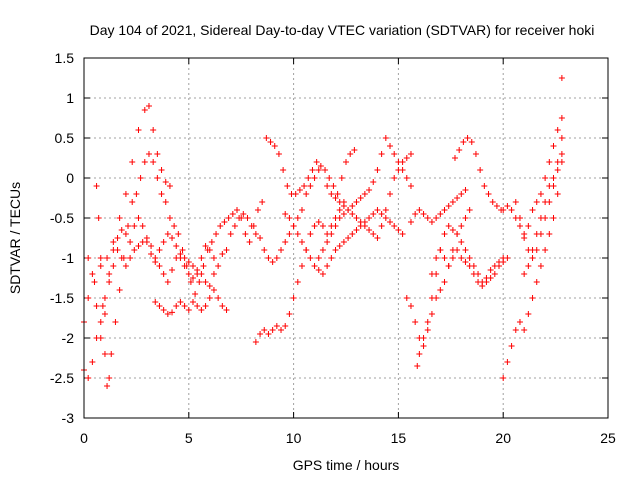 The width and height of the screenshot is (640, 480). What do you see at coordinates (68, 418) in the screenshot?
I see `y-tick-label: -3` at bounding box center [68, 418].